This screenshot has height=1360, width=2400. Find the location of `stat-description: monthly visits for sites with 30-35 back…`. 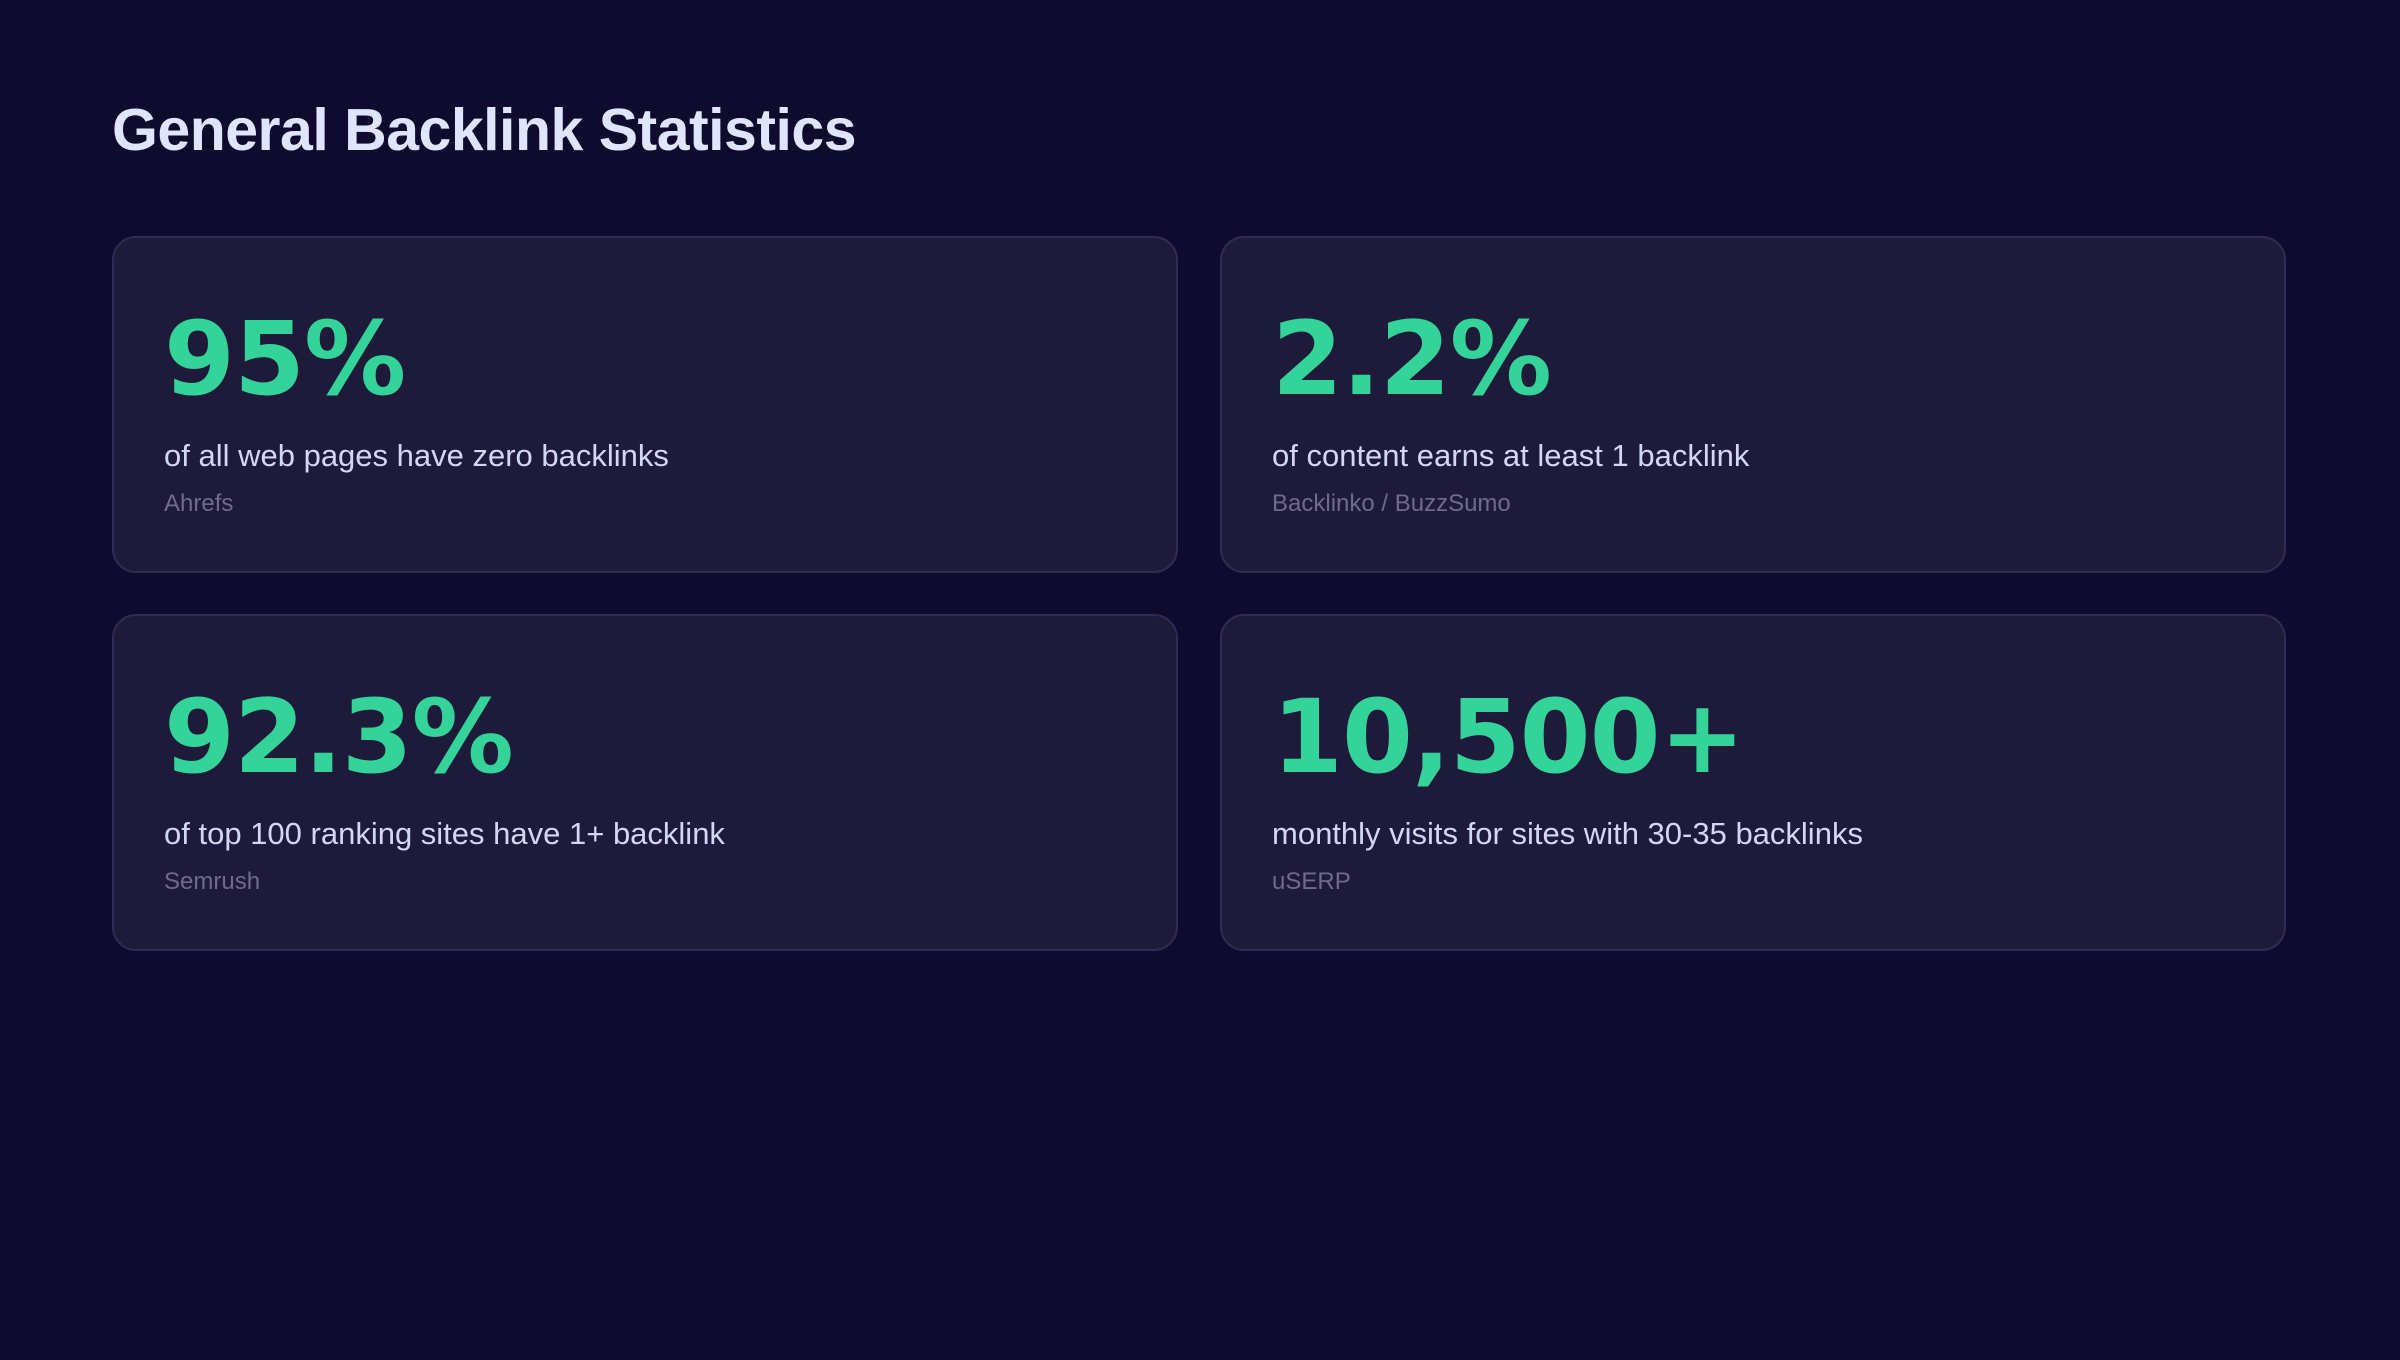

stat-description: monthly visits for sites with 30-35 back… is located at coordinates (1567, 833).